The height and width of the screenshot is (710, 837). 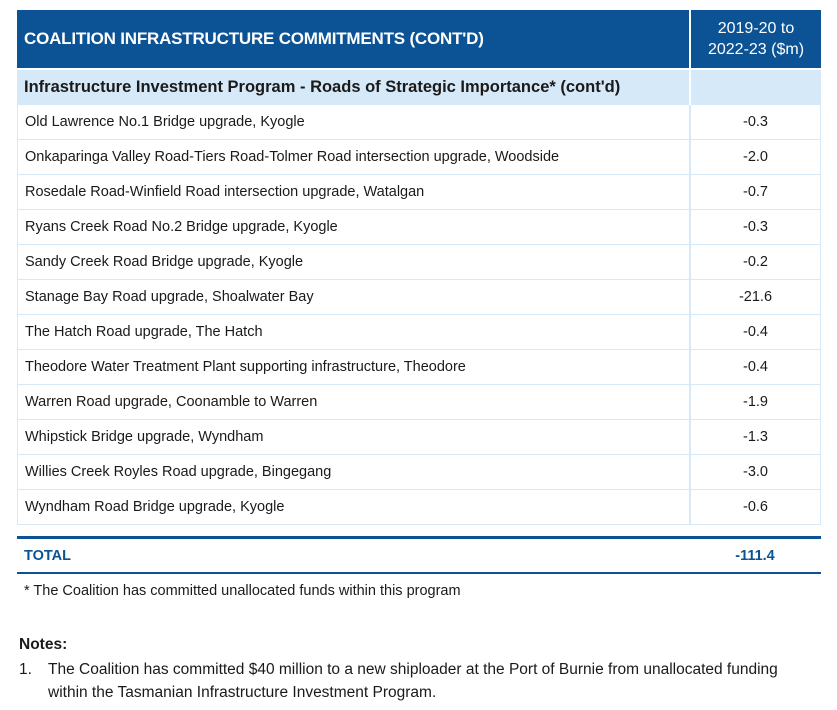 I want to click on project-value: -0.6, so click(x=755, y=507).